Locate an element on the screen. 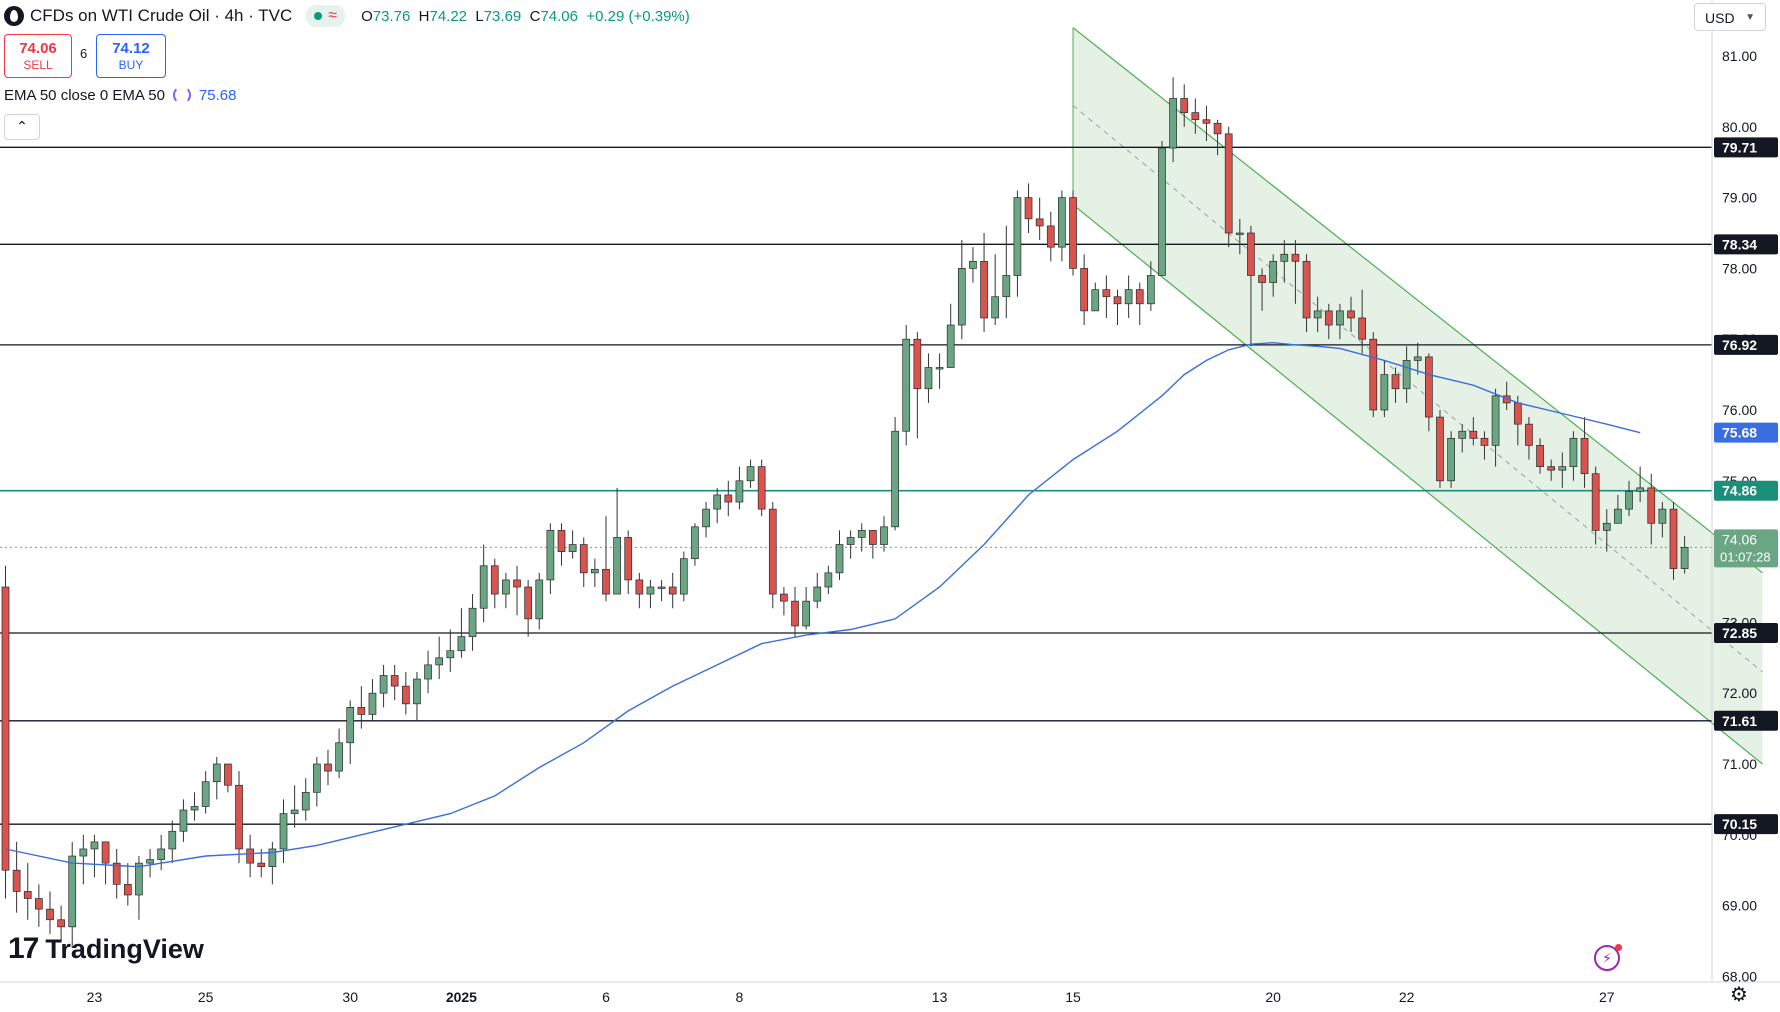 The image size is (1780, 1012). ohlc-change: +0.29 (+0.39%) is located at coordinates (638, 16).